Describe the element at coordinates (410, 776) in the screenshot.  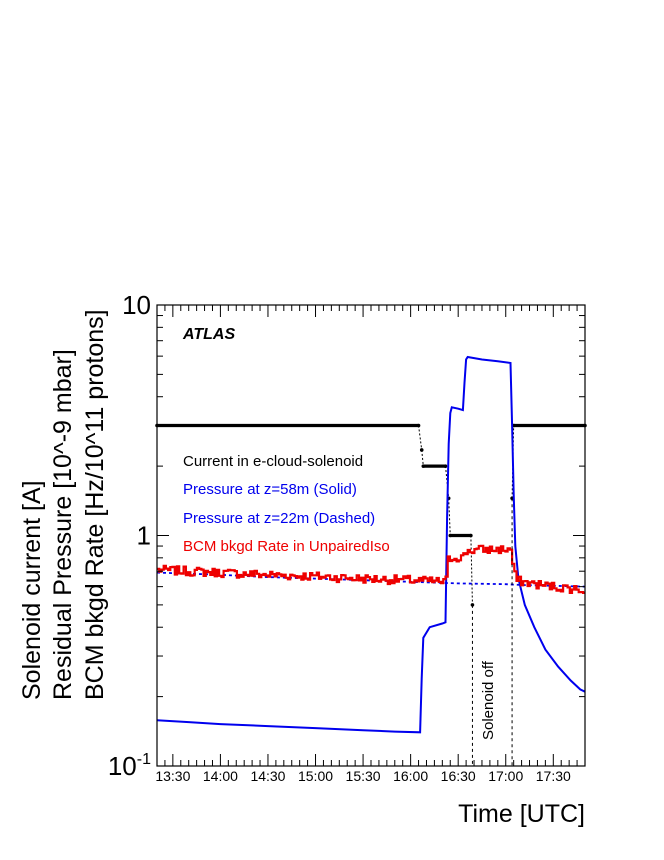
I see `x-tick-label: 16:00` at that location.